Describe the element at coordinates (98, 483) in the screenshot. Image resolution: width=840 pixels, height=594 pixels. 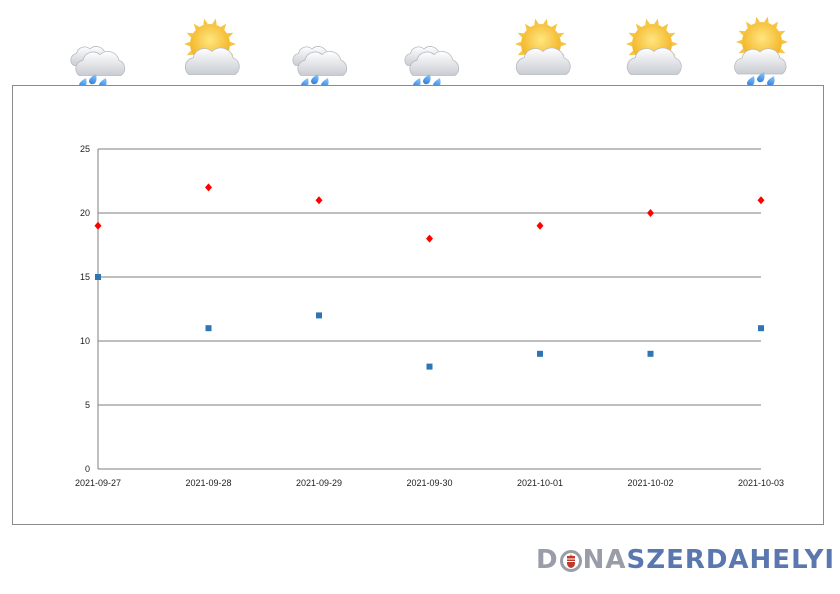
I see `x-tick-label-0: 2021-09-27` at that location.